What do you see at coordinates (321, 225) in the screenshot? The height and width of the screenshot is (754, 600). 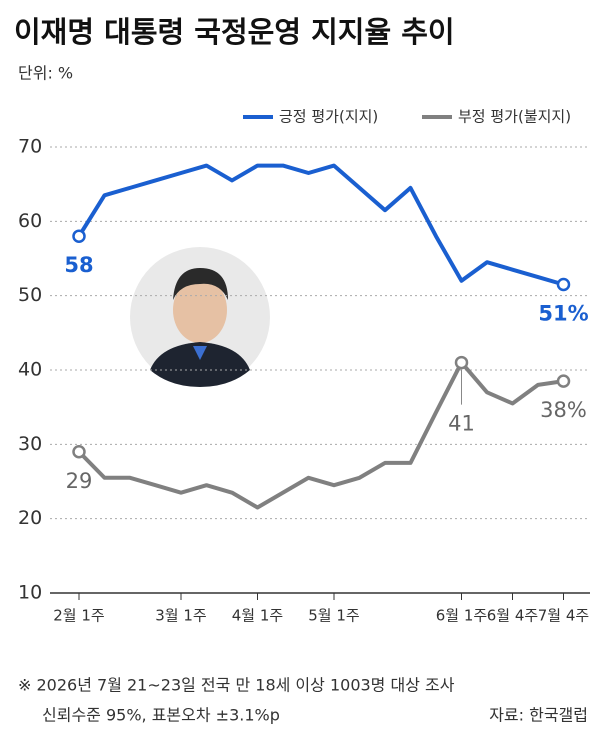 I see `series-line` at bounding box center [321, 225].